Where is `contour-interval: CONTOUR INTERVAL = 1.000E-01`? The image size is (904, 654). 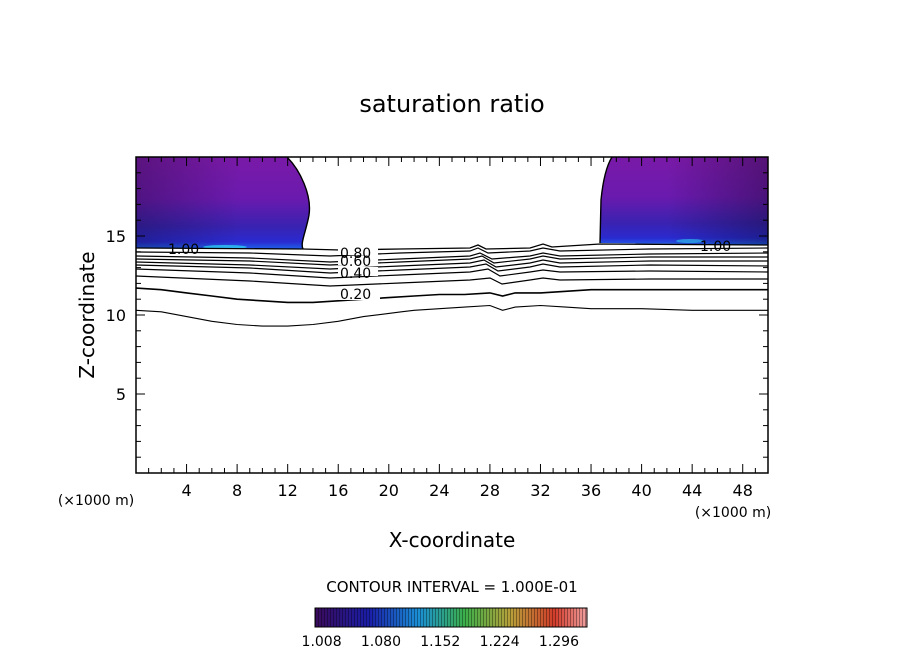 contour-interval: CONTOUR INTERVAL = 1.000E-01 is located at coordinates (451, 587).